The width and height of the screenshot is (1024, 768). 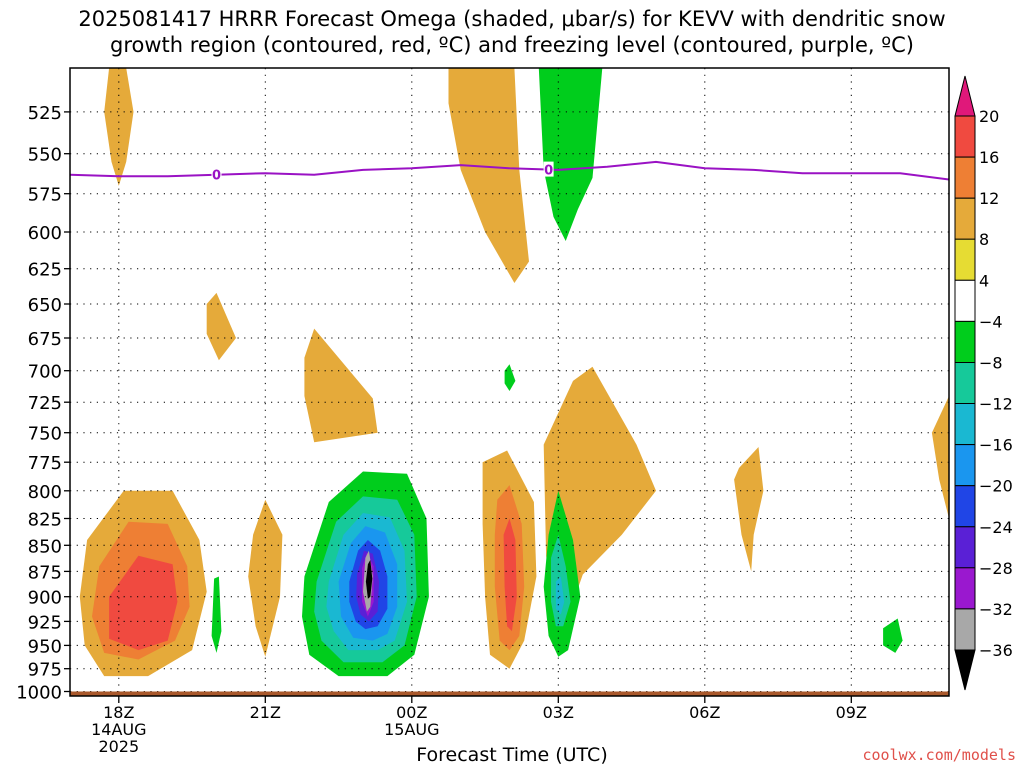 What do you see at coordinates (558, 712) in the screenshot?
I see `x-tick-label: 03Z` at bounding box center [558, 712].